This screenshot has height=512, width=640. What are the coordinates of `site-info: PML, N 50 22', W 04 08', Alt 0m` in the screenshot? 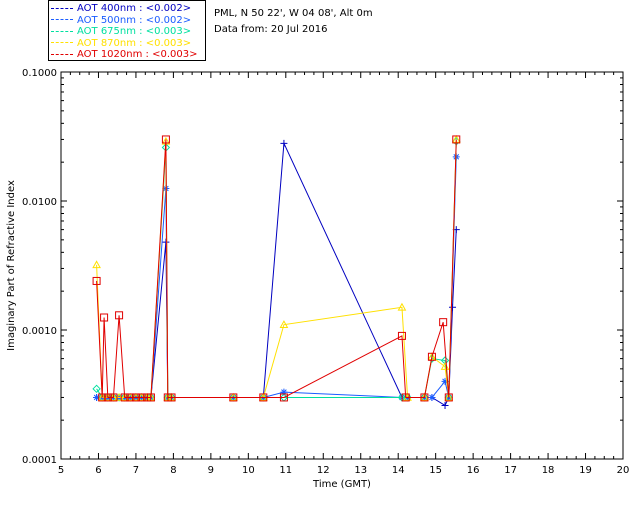 It's located at (293, 13).